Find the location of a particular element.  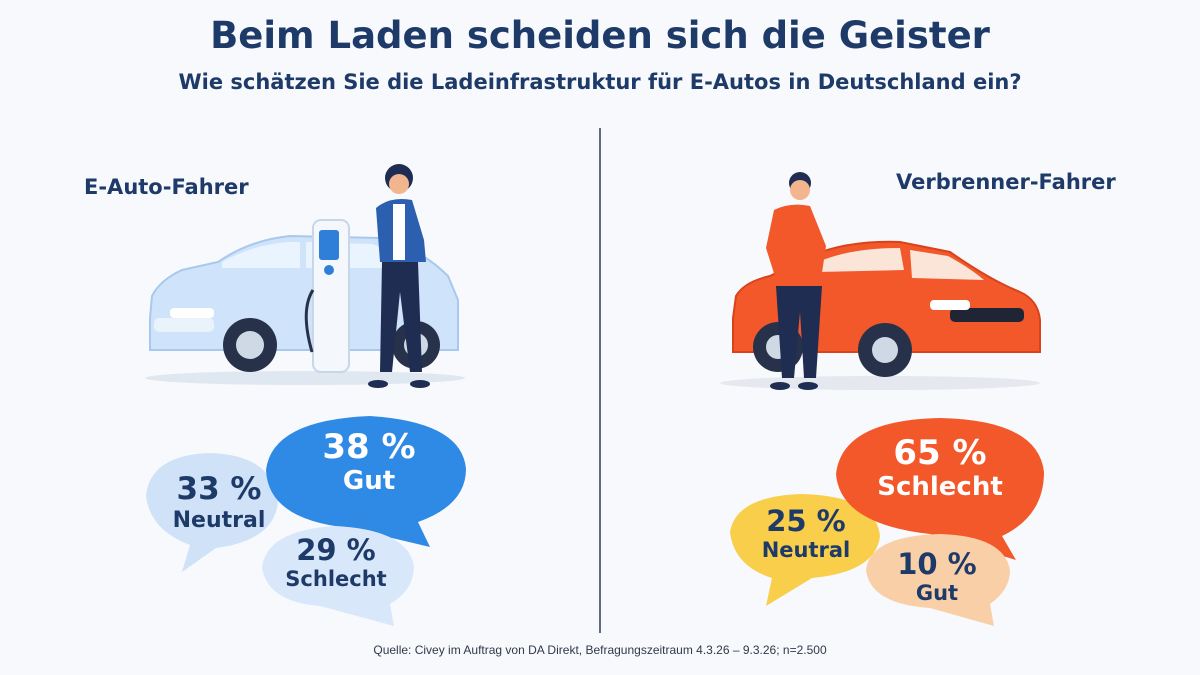

bubble-combustion-gut is located at coordinates (938, 580).